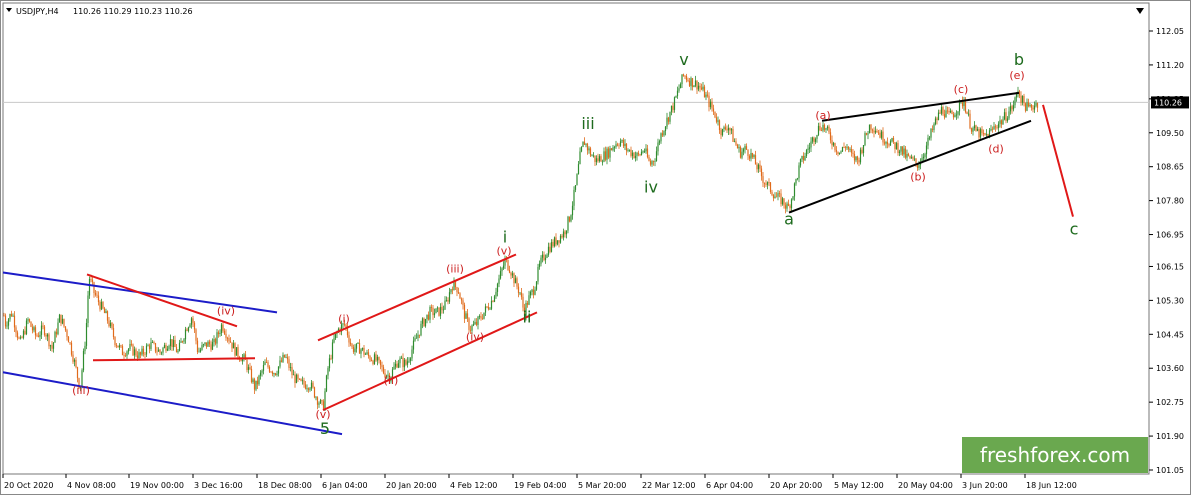  Describe the element at coordinates (391, 380) in the screenshot. I see `wave-label-minor: (ii)` at that location.